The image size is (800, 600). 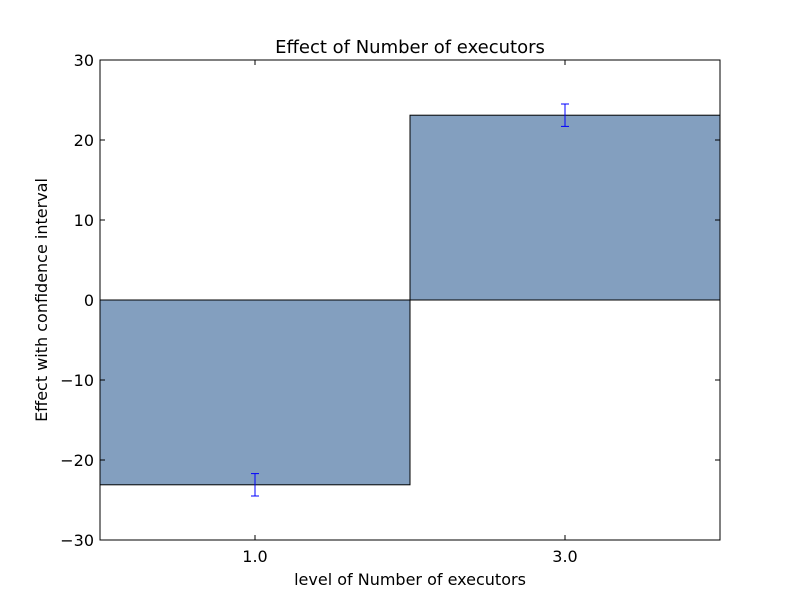 What do you see at coordinates (84, 220) in the screenshot?
I see `y-tick-label: 10` at bounding box center [84, 220].